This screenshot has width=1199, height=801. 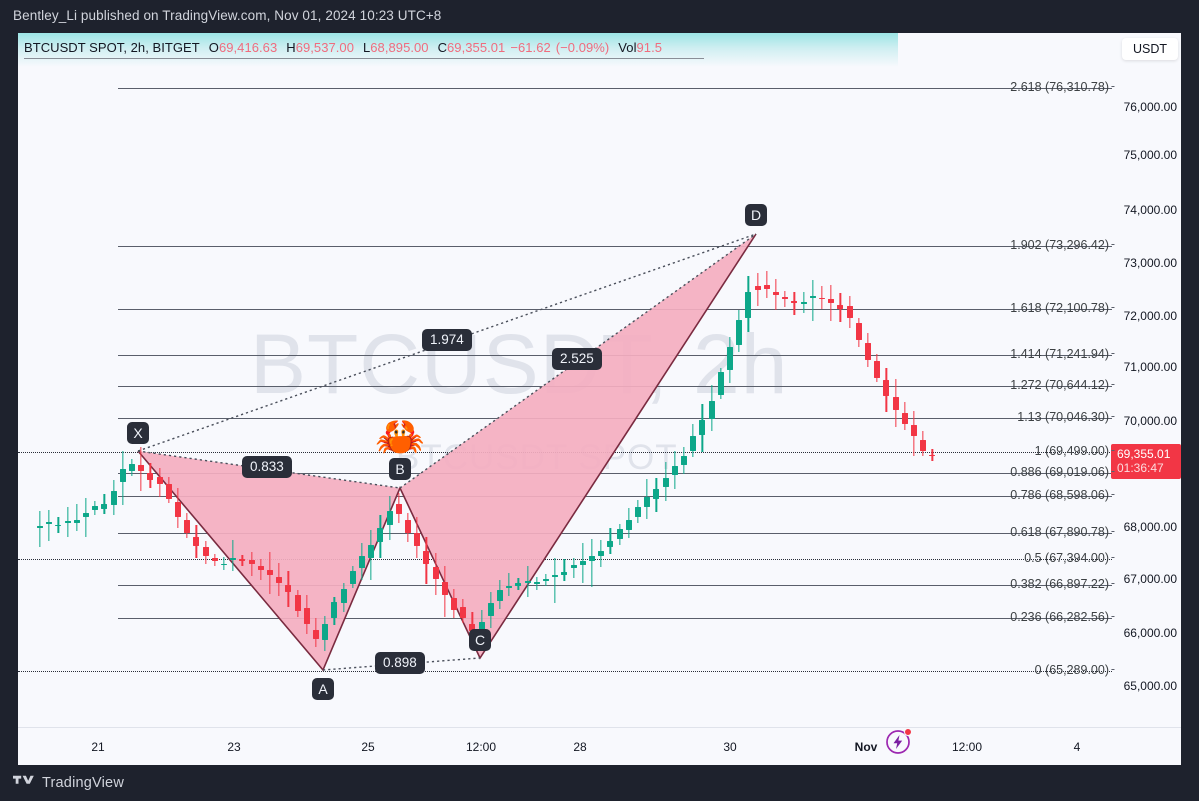 I want to click on pattern-ratio-label: 2.525, so click(x=577, y=359).